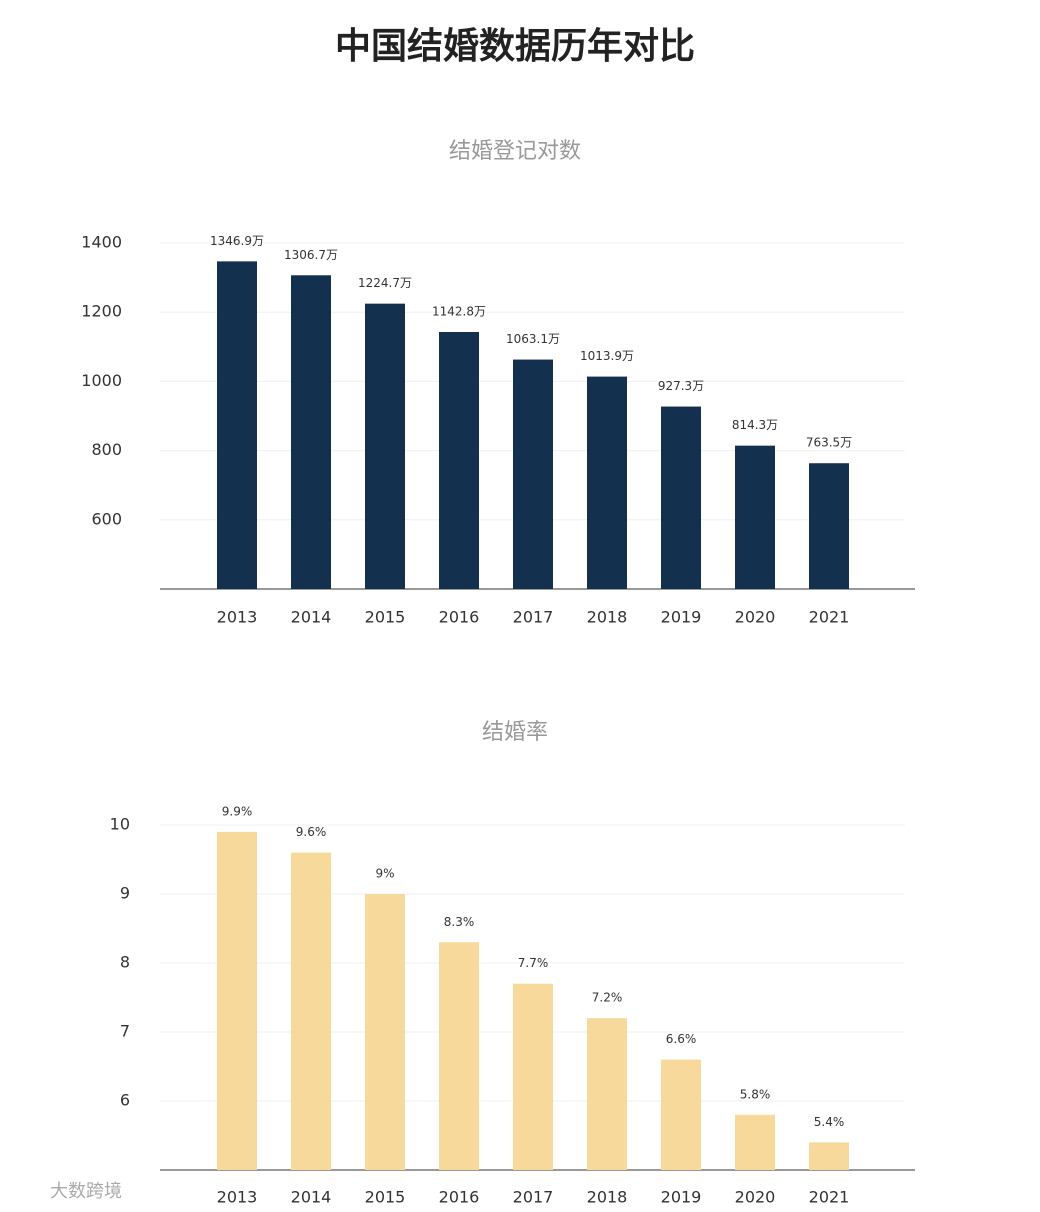  I want to click on watermark: 大数跨境, so click(86, 1191).